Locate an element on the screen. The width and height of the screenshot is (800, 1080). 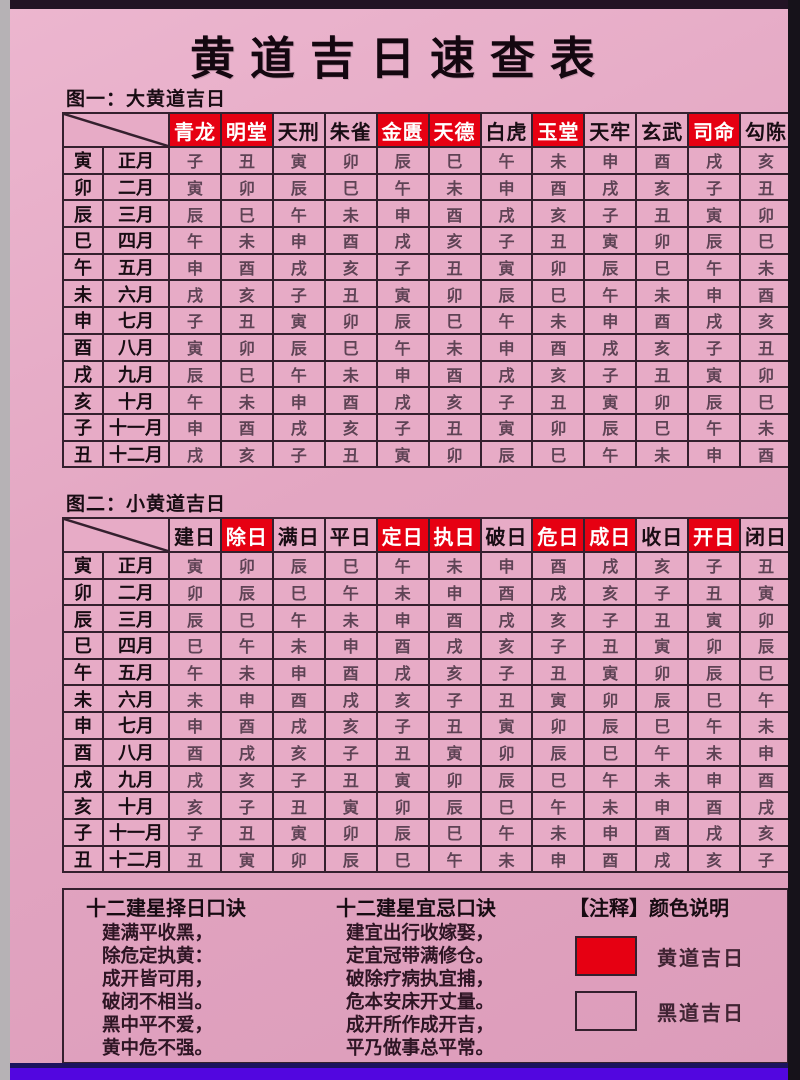
table1-row12-branch: 丑 is located at coordinates (83, 454).